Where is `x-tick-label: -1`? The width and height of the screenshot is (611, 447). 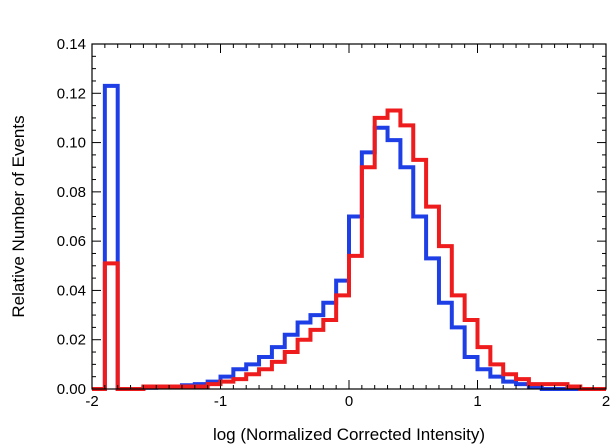 x-tick-label: -1 is located at coordinates (220, 401).